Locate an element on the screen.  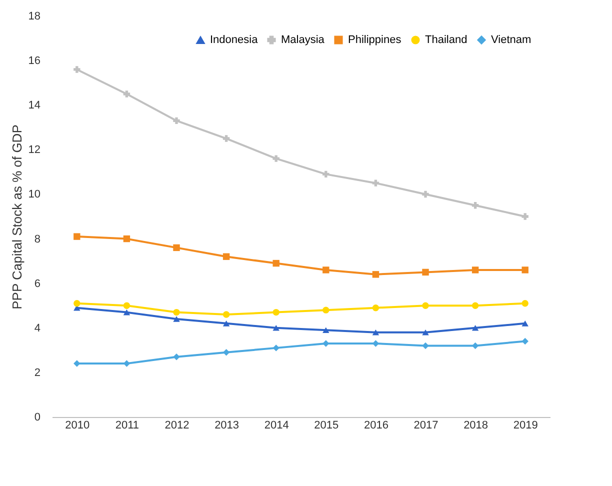
x-tick-label: 2015 is located at coordinates (326, 426).